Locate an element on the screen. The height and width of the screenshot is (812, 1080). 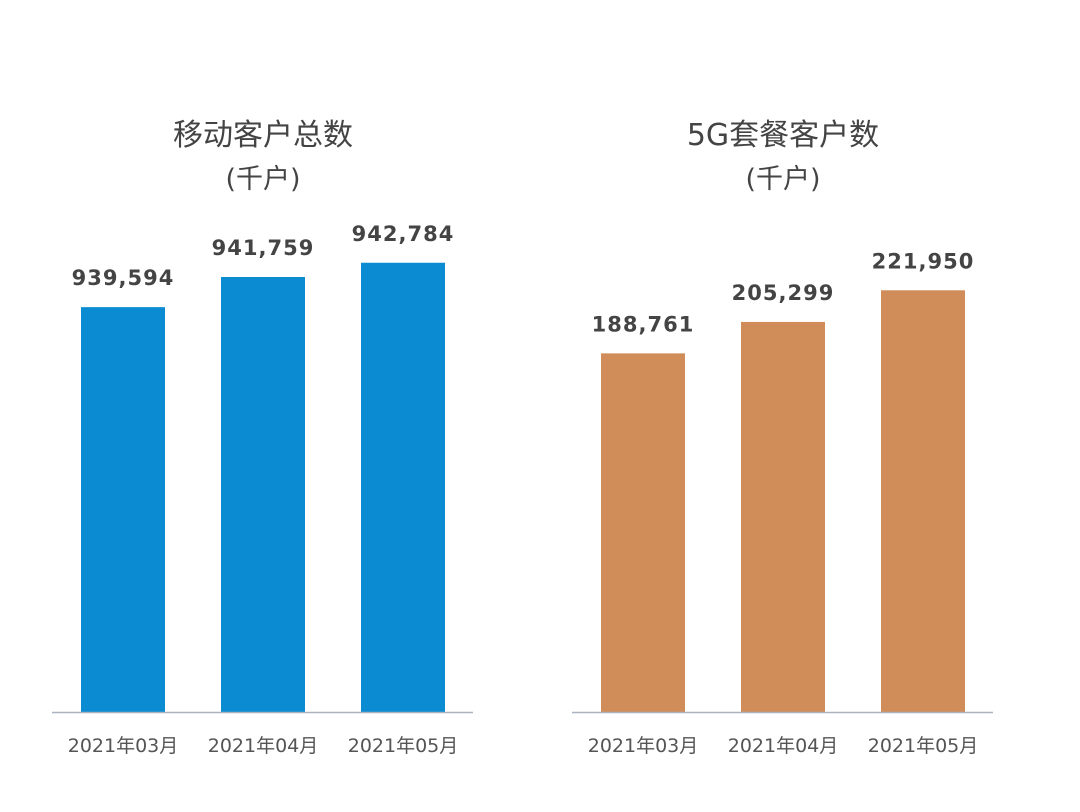
data-label: 942,784 is located at coordinates (403, 234).